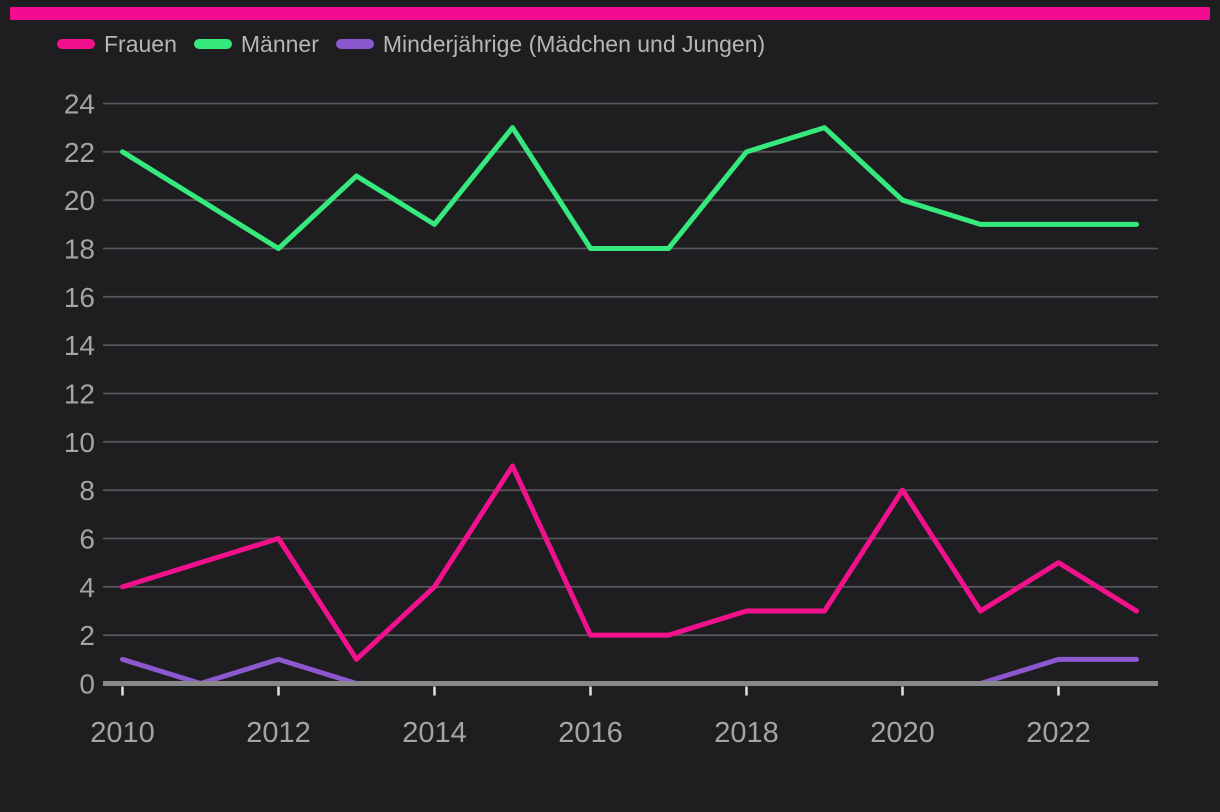 The height and width of the screenshot is (812, 1220). I want to click on frauen-line-swatch, so click(76, 44).